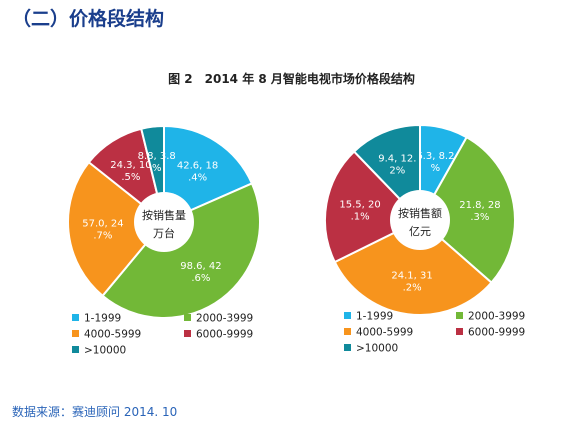 This screenshot has width=583, height=423. What do you see at coordinates (130, 171) in the screenshot?
I see `data-label-6000-9999: 24.3, 10.5%` at bounding box center [130, 171].